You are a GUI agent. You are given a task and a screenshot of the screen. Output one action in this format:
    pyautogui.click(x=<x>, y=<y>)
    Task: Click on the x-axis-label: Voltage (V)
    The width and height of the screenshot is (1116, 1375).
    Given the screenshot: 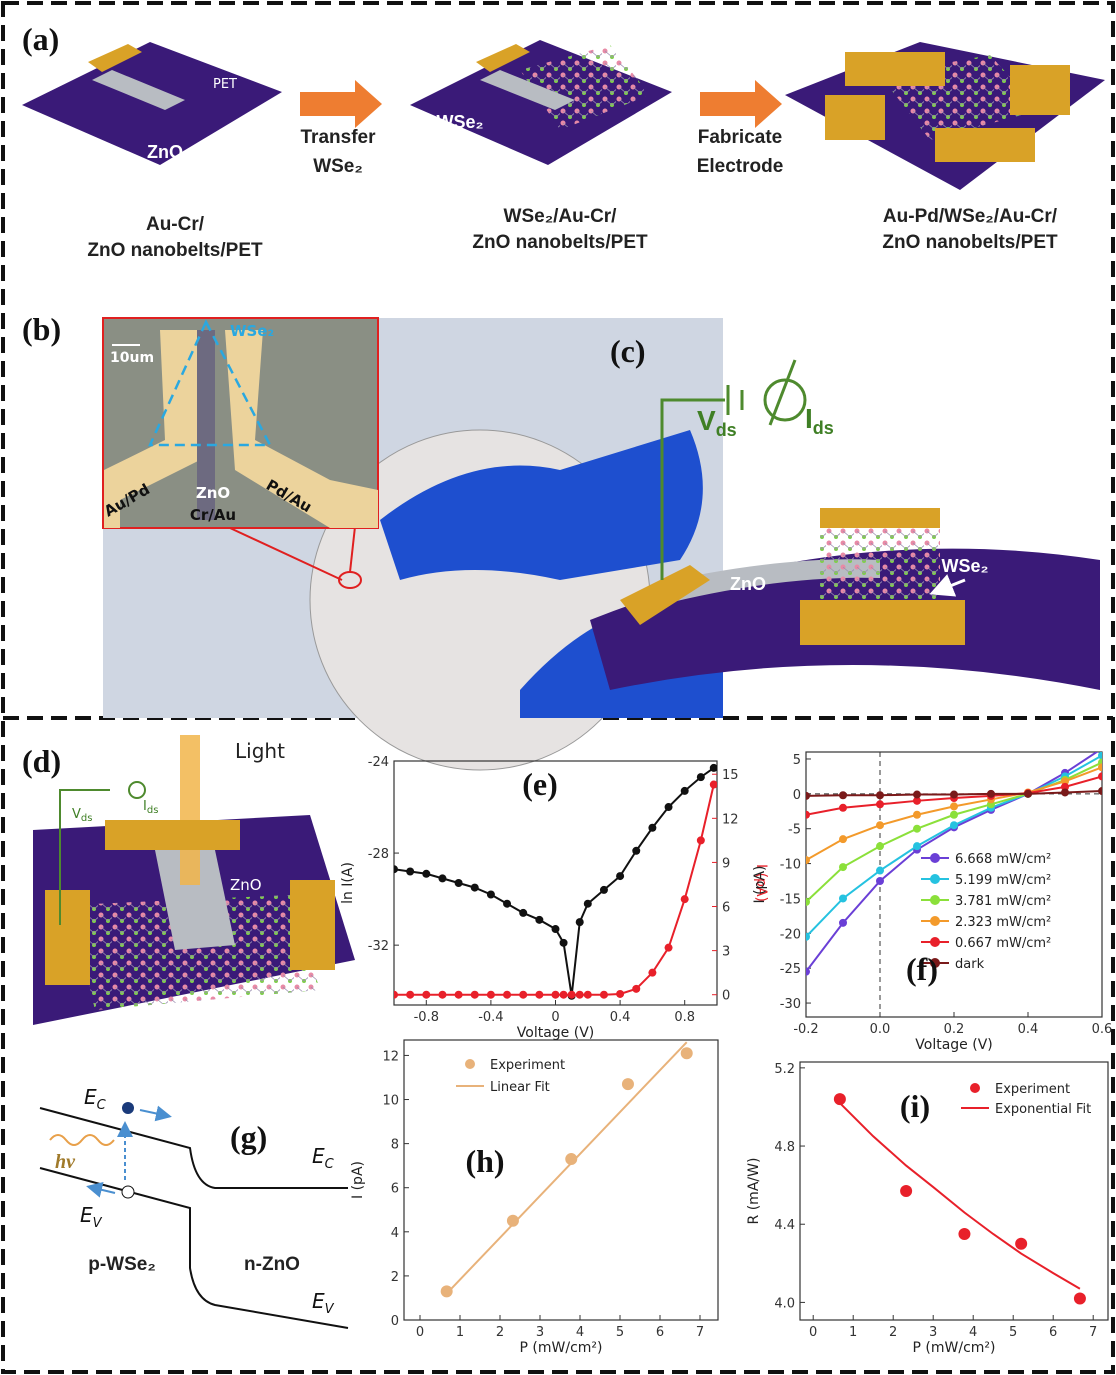 What is the action you would take?
    pyautogui.click(x=555, y=1033)
    